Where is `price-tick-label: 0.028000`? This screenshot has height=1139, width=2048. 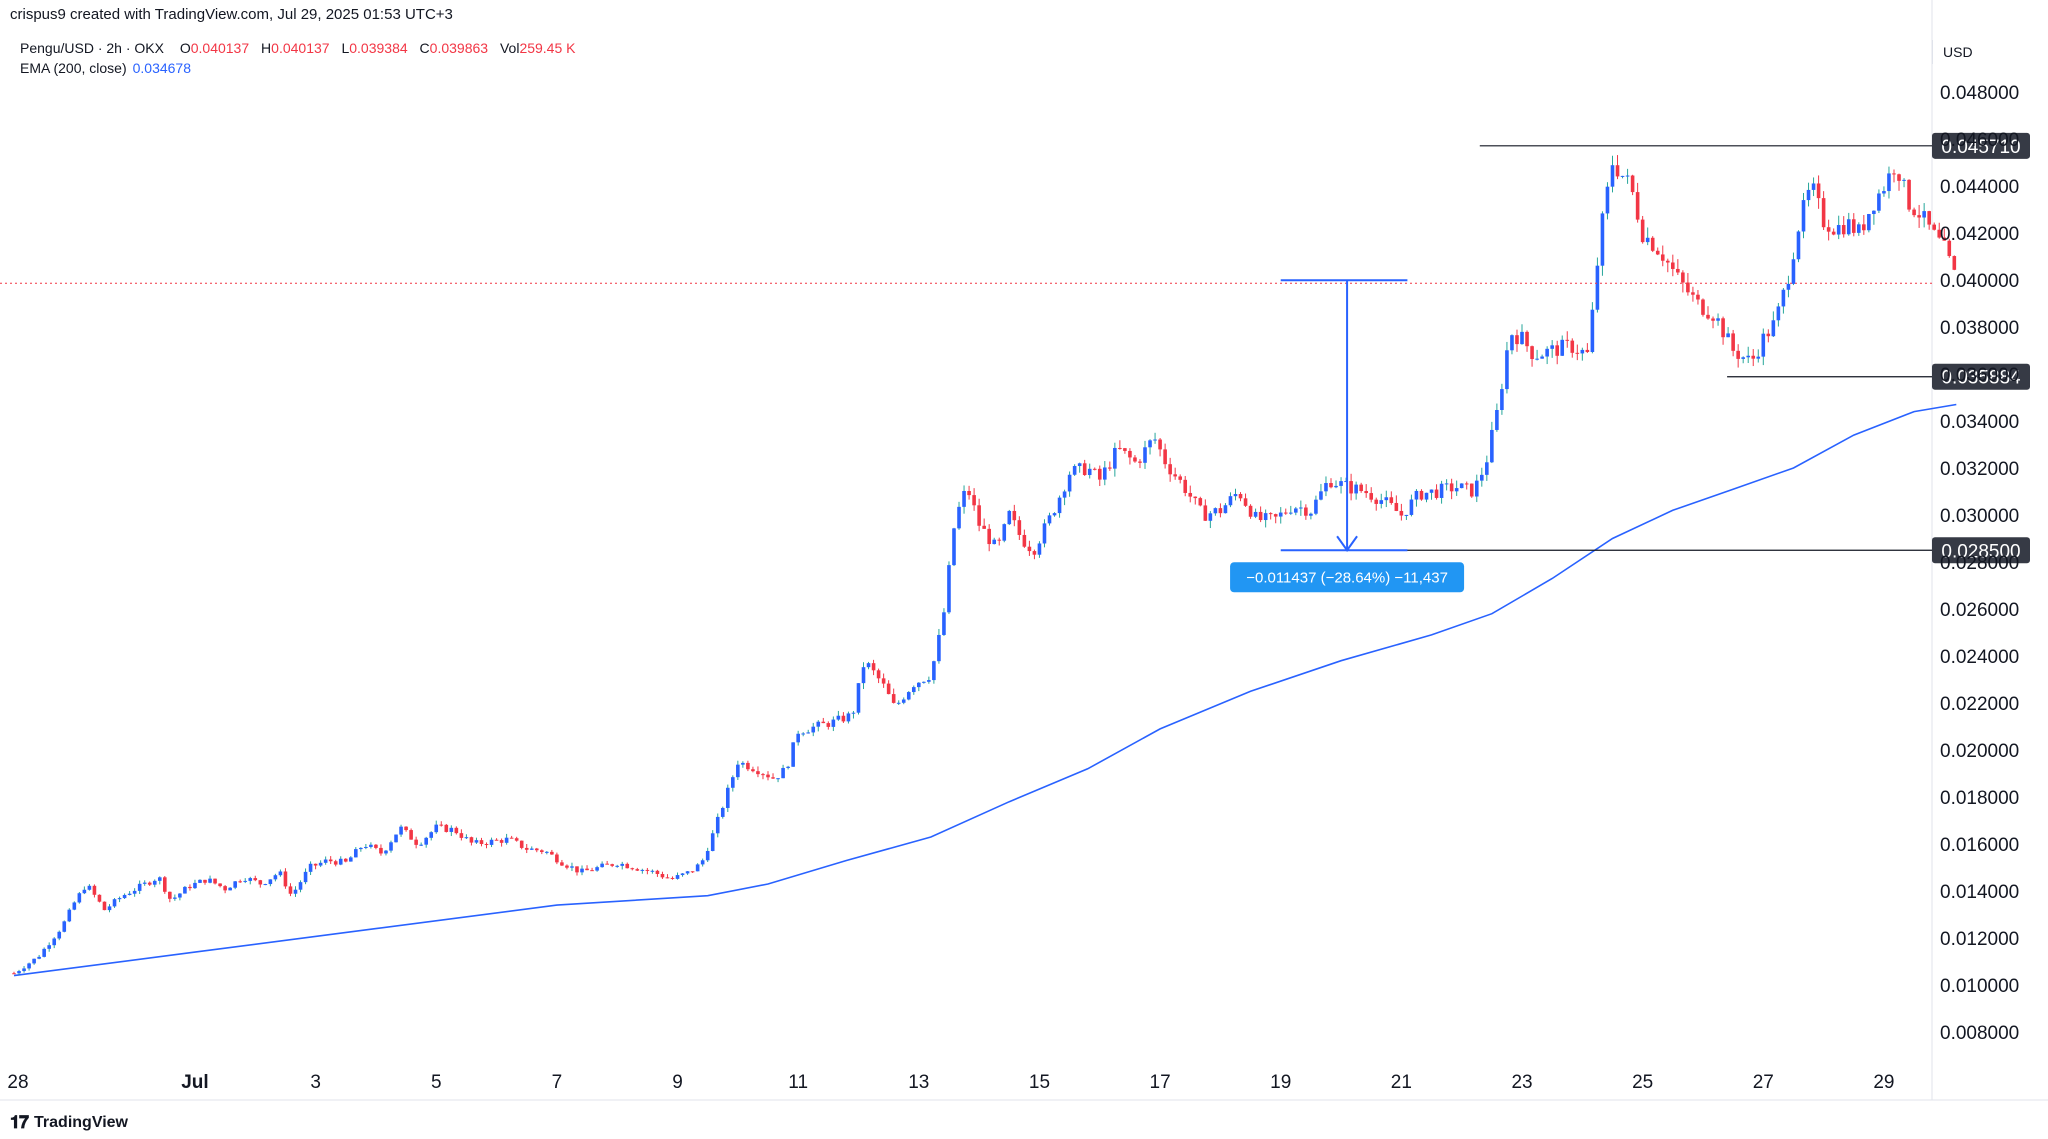
price-tick-label: 0.028000 is located at coordinates (1979, 563).